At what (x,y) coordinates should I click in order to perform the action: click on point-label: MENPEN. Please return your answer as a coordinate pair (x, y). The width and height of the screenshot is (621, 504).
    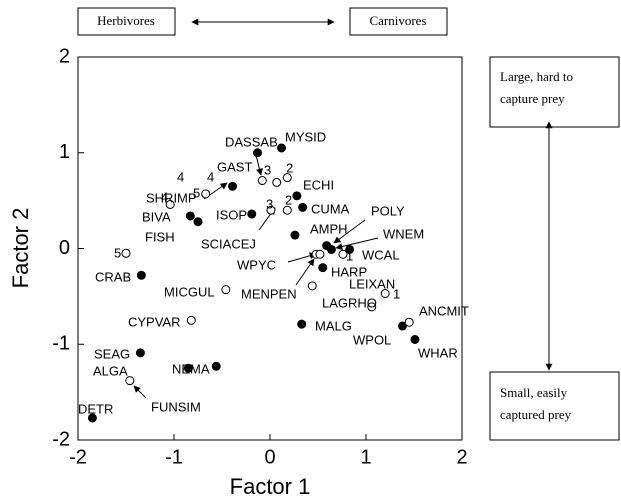
    Looking at the image, I should click on (269, 293).